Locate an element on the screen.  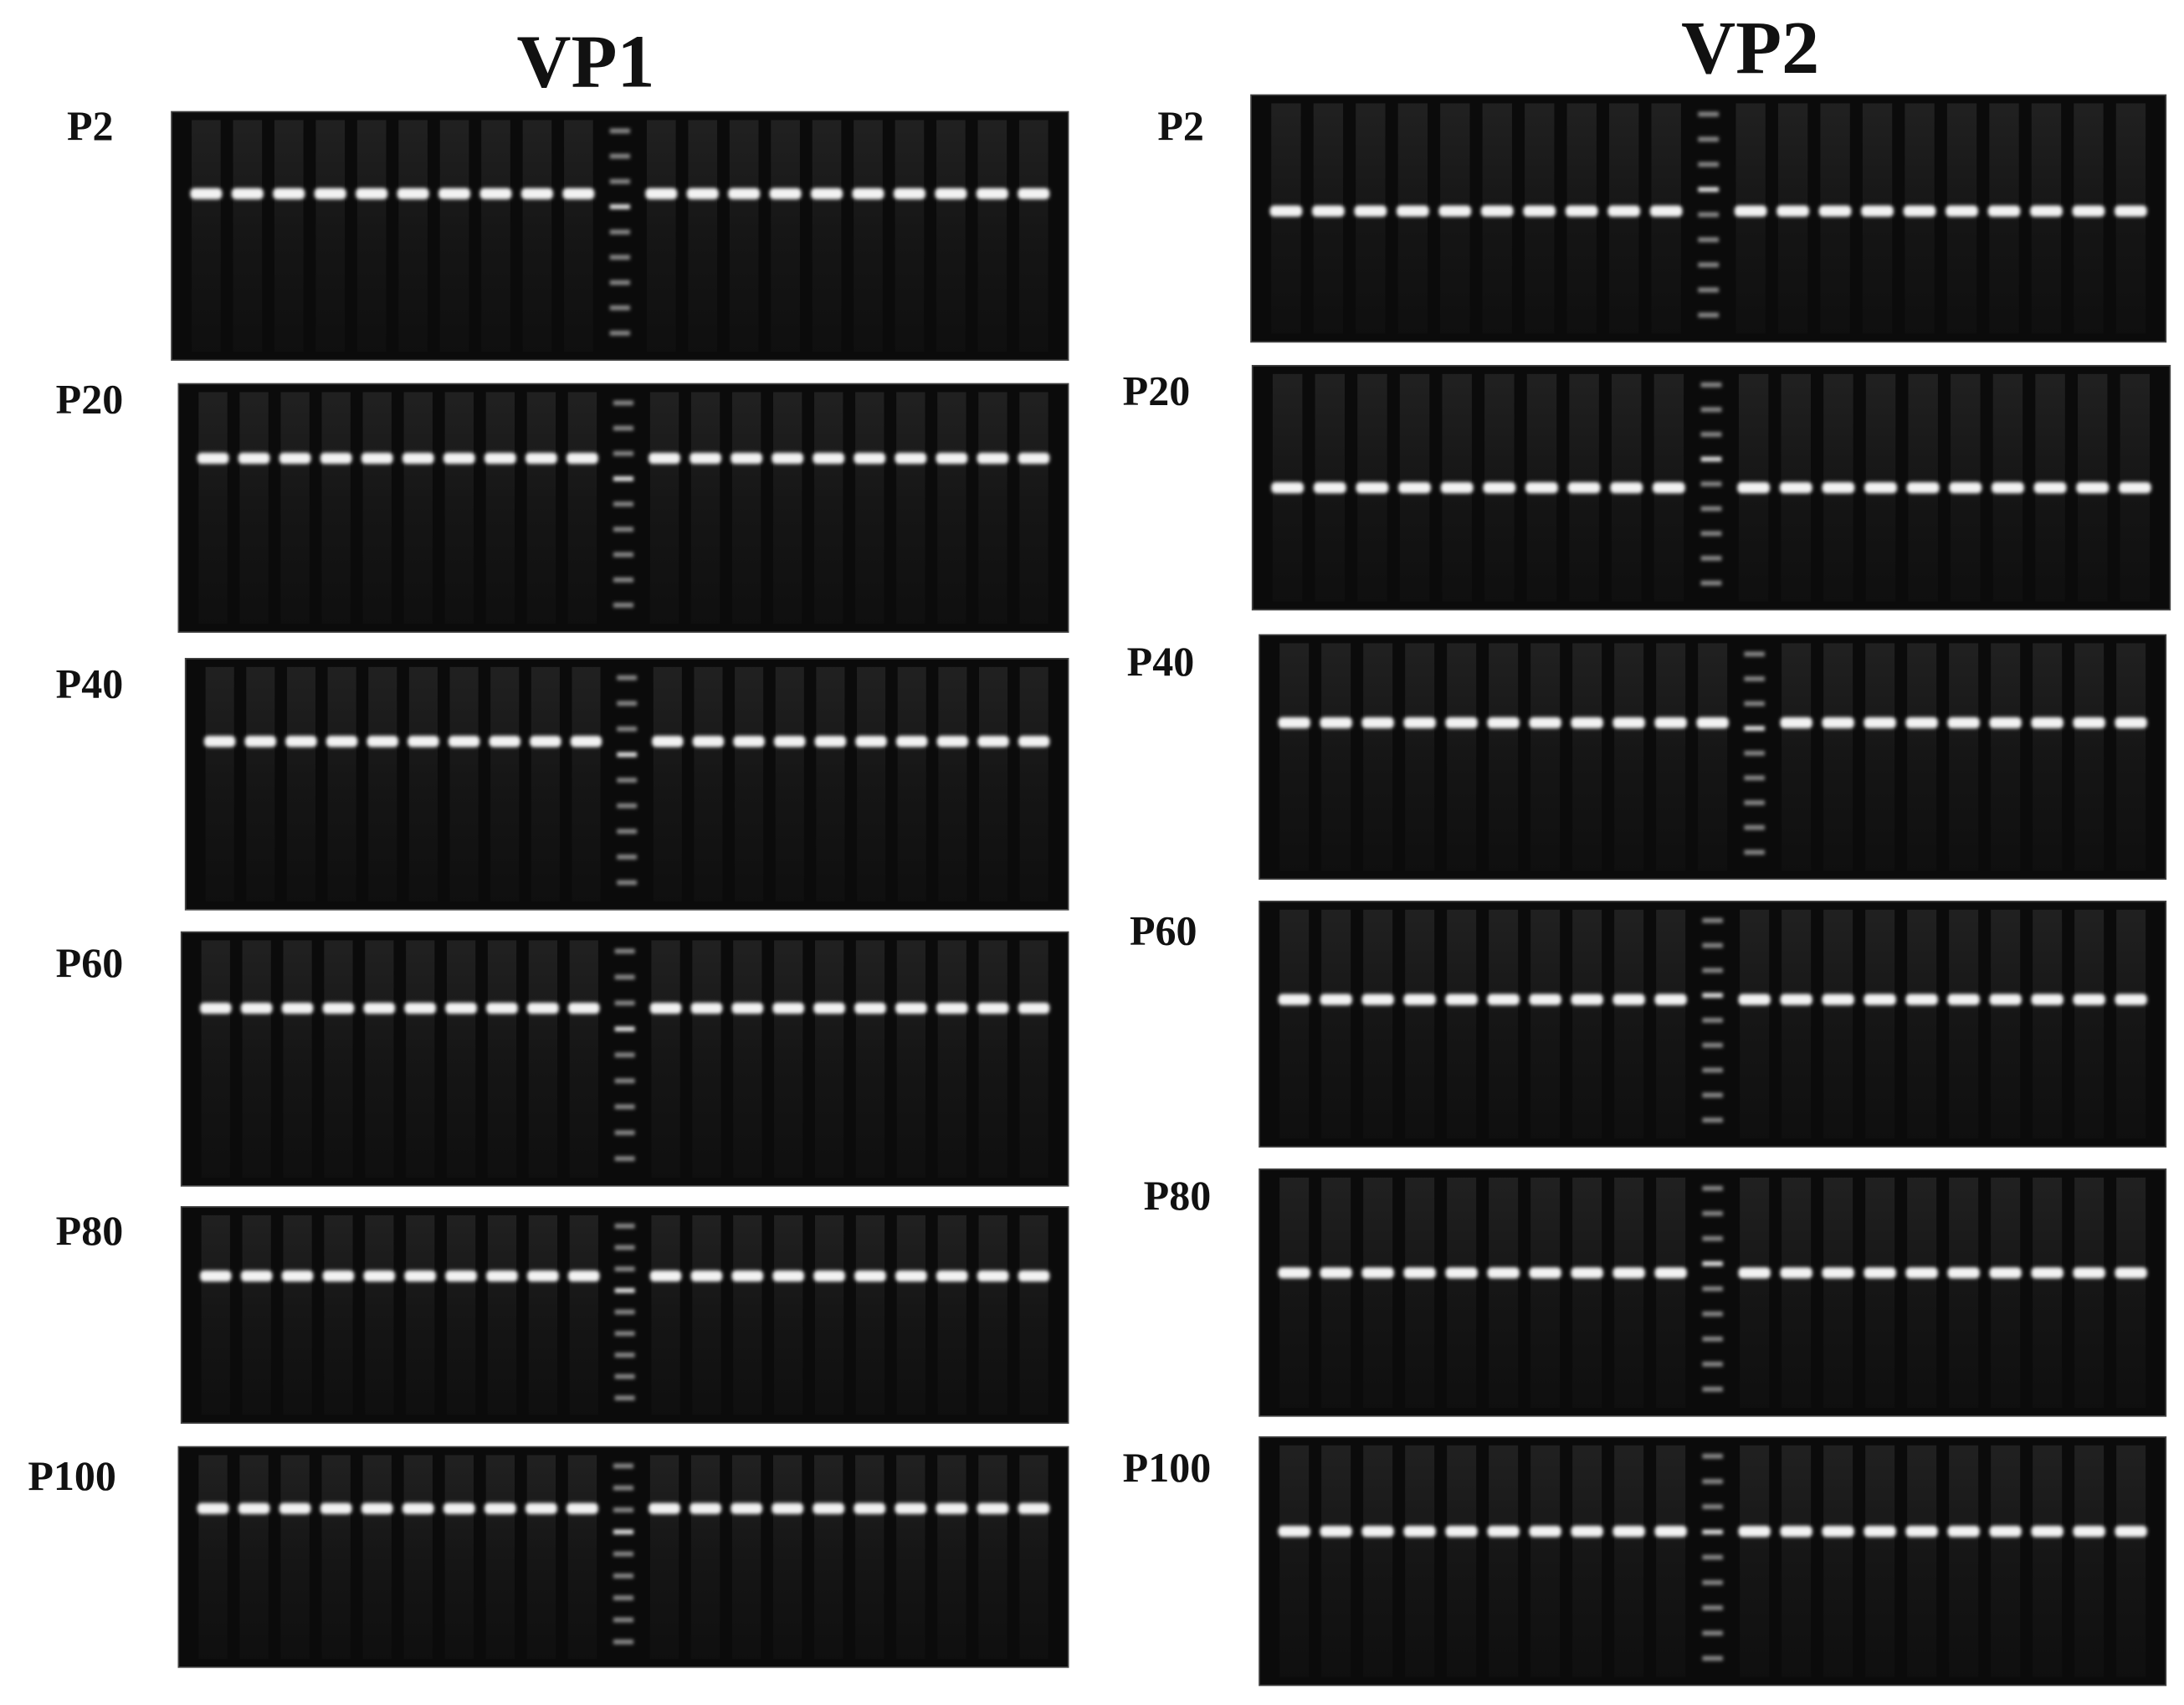
panel-label: P40 is located at coordinates (1161, 662).